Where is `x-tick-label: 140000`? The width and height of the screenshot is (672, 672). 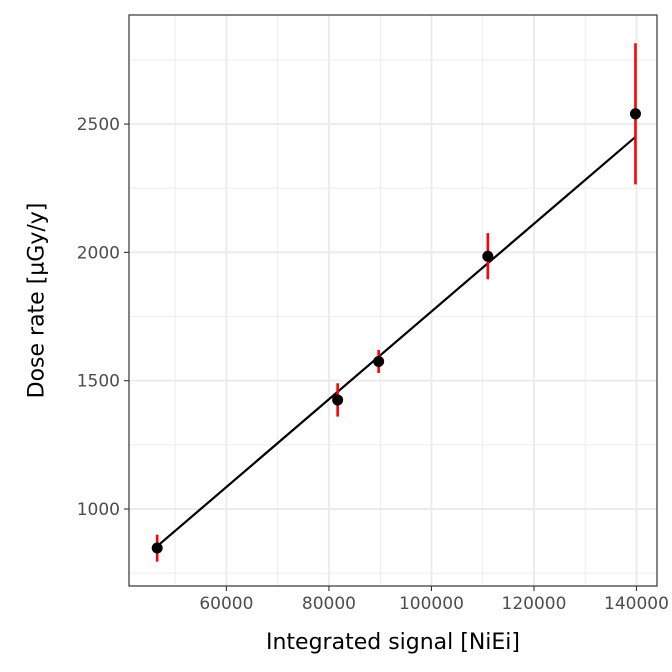 x-tick-label: 140000 is located at coordinates (636, 604).